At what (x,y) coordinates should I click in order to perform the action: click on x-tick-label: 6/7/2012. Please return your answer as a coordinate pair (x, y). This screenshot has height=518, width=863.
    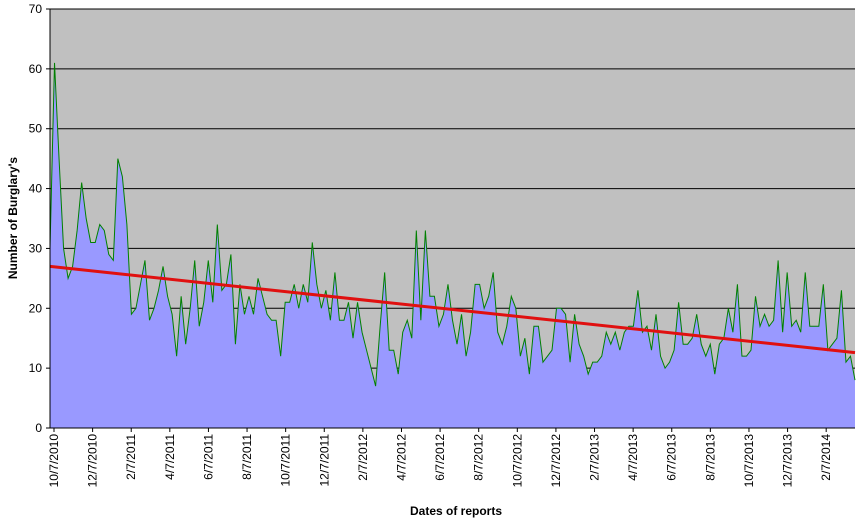
    Looking at the image, I should click on (440, 457).